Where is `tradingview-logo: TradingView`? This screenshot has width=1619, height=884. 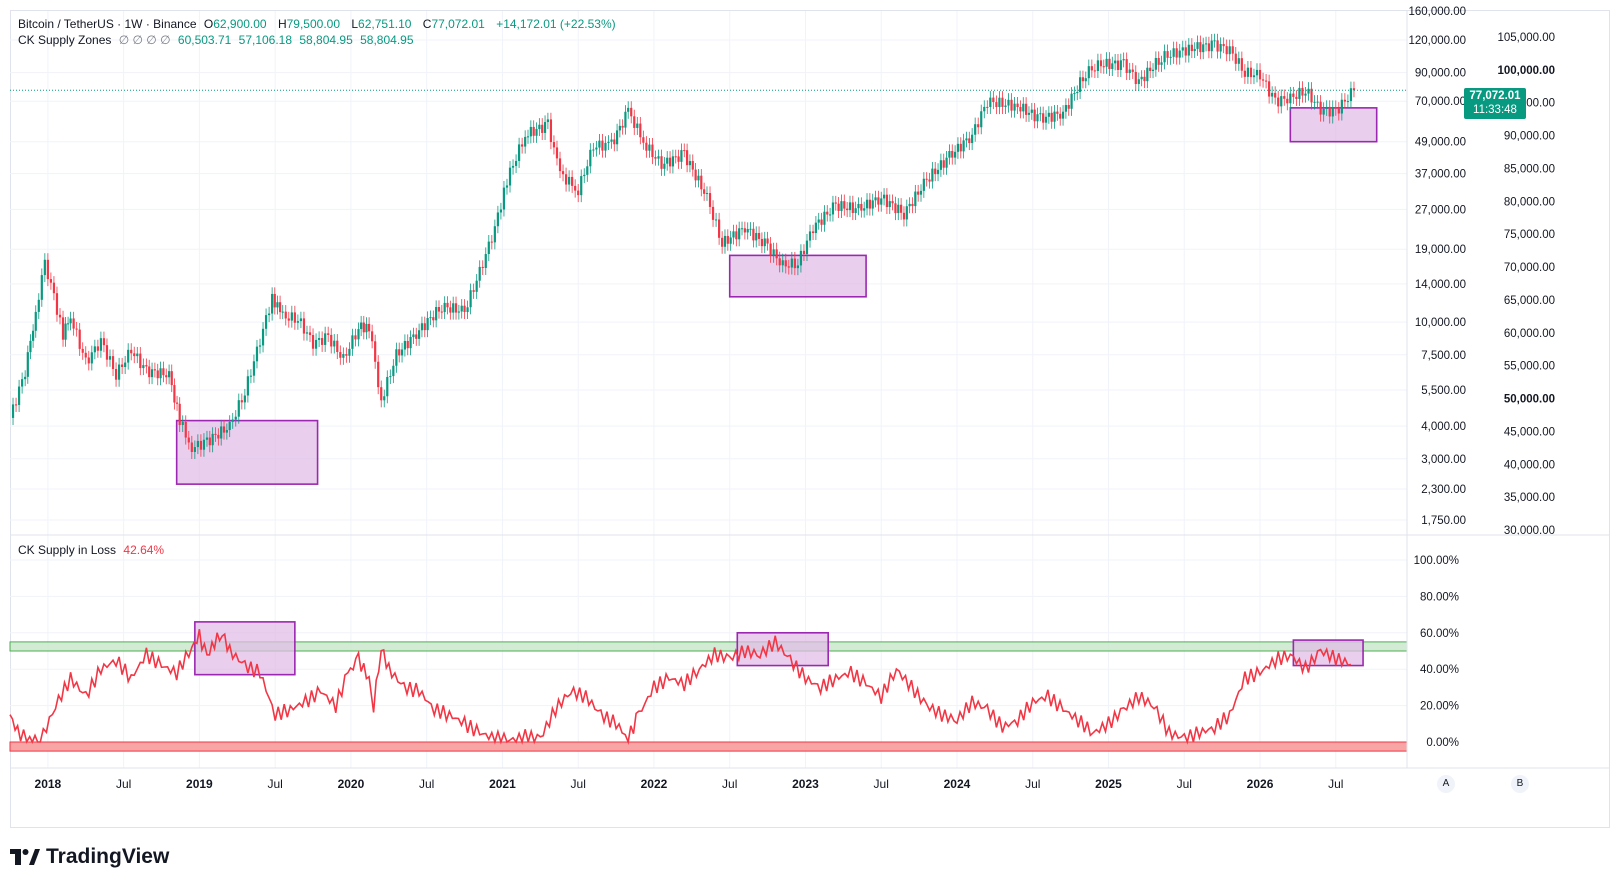
tradingview-logo: TradingView is located at coordinates (89, 857).